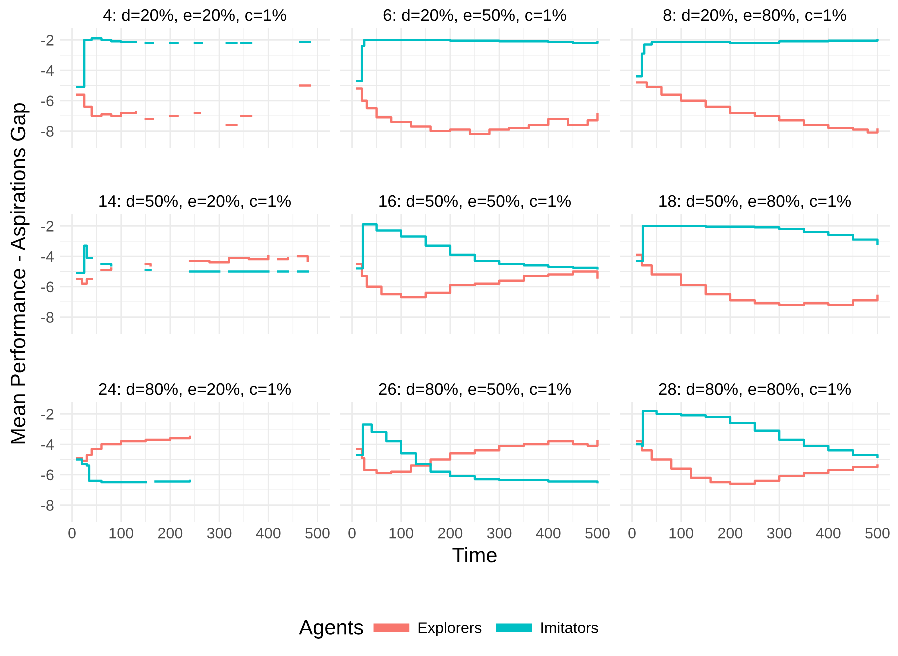  Describe the element at coordinates (755, 16) in the screenshot. I see `chart-title: 8: d=20%, e=80%, c=1%` at that location.